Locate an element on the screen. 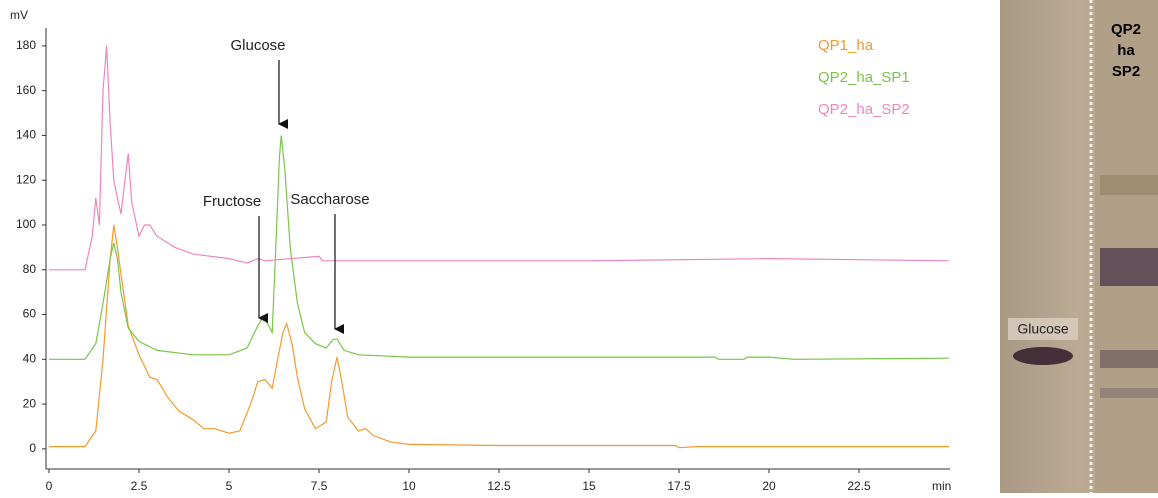  y-tick-label: 80 is located at coordinates (30, 269).